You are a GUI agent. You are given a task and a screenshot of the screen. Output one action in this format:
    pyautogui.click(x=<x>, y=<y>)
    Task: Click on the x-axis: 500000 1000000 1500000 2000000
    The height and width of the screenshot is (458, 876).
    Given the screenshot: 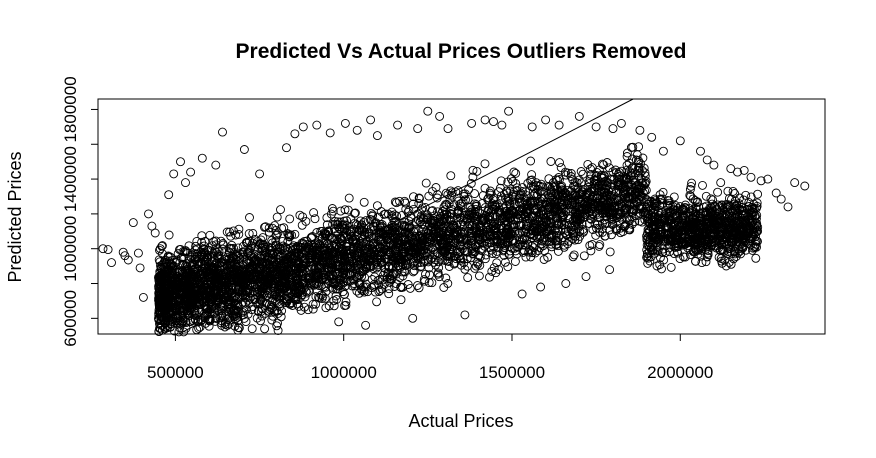 What is the action you would take?
    pyautogui.click(x=430, y=357)
    